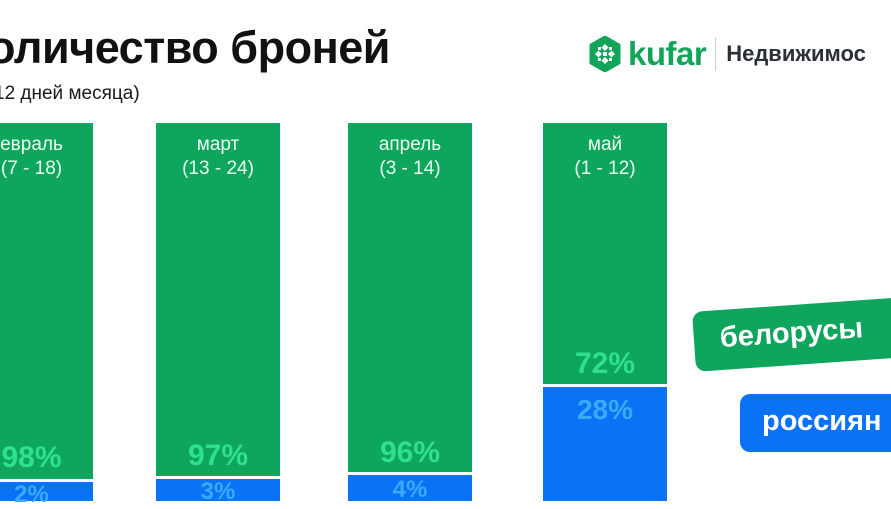  Describe the element at coordinates (410, 144) in the screenshot. I see `month-name: апрель` at that location.